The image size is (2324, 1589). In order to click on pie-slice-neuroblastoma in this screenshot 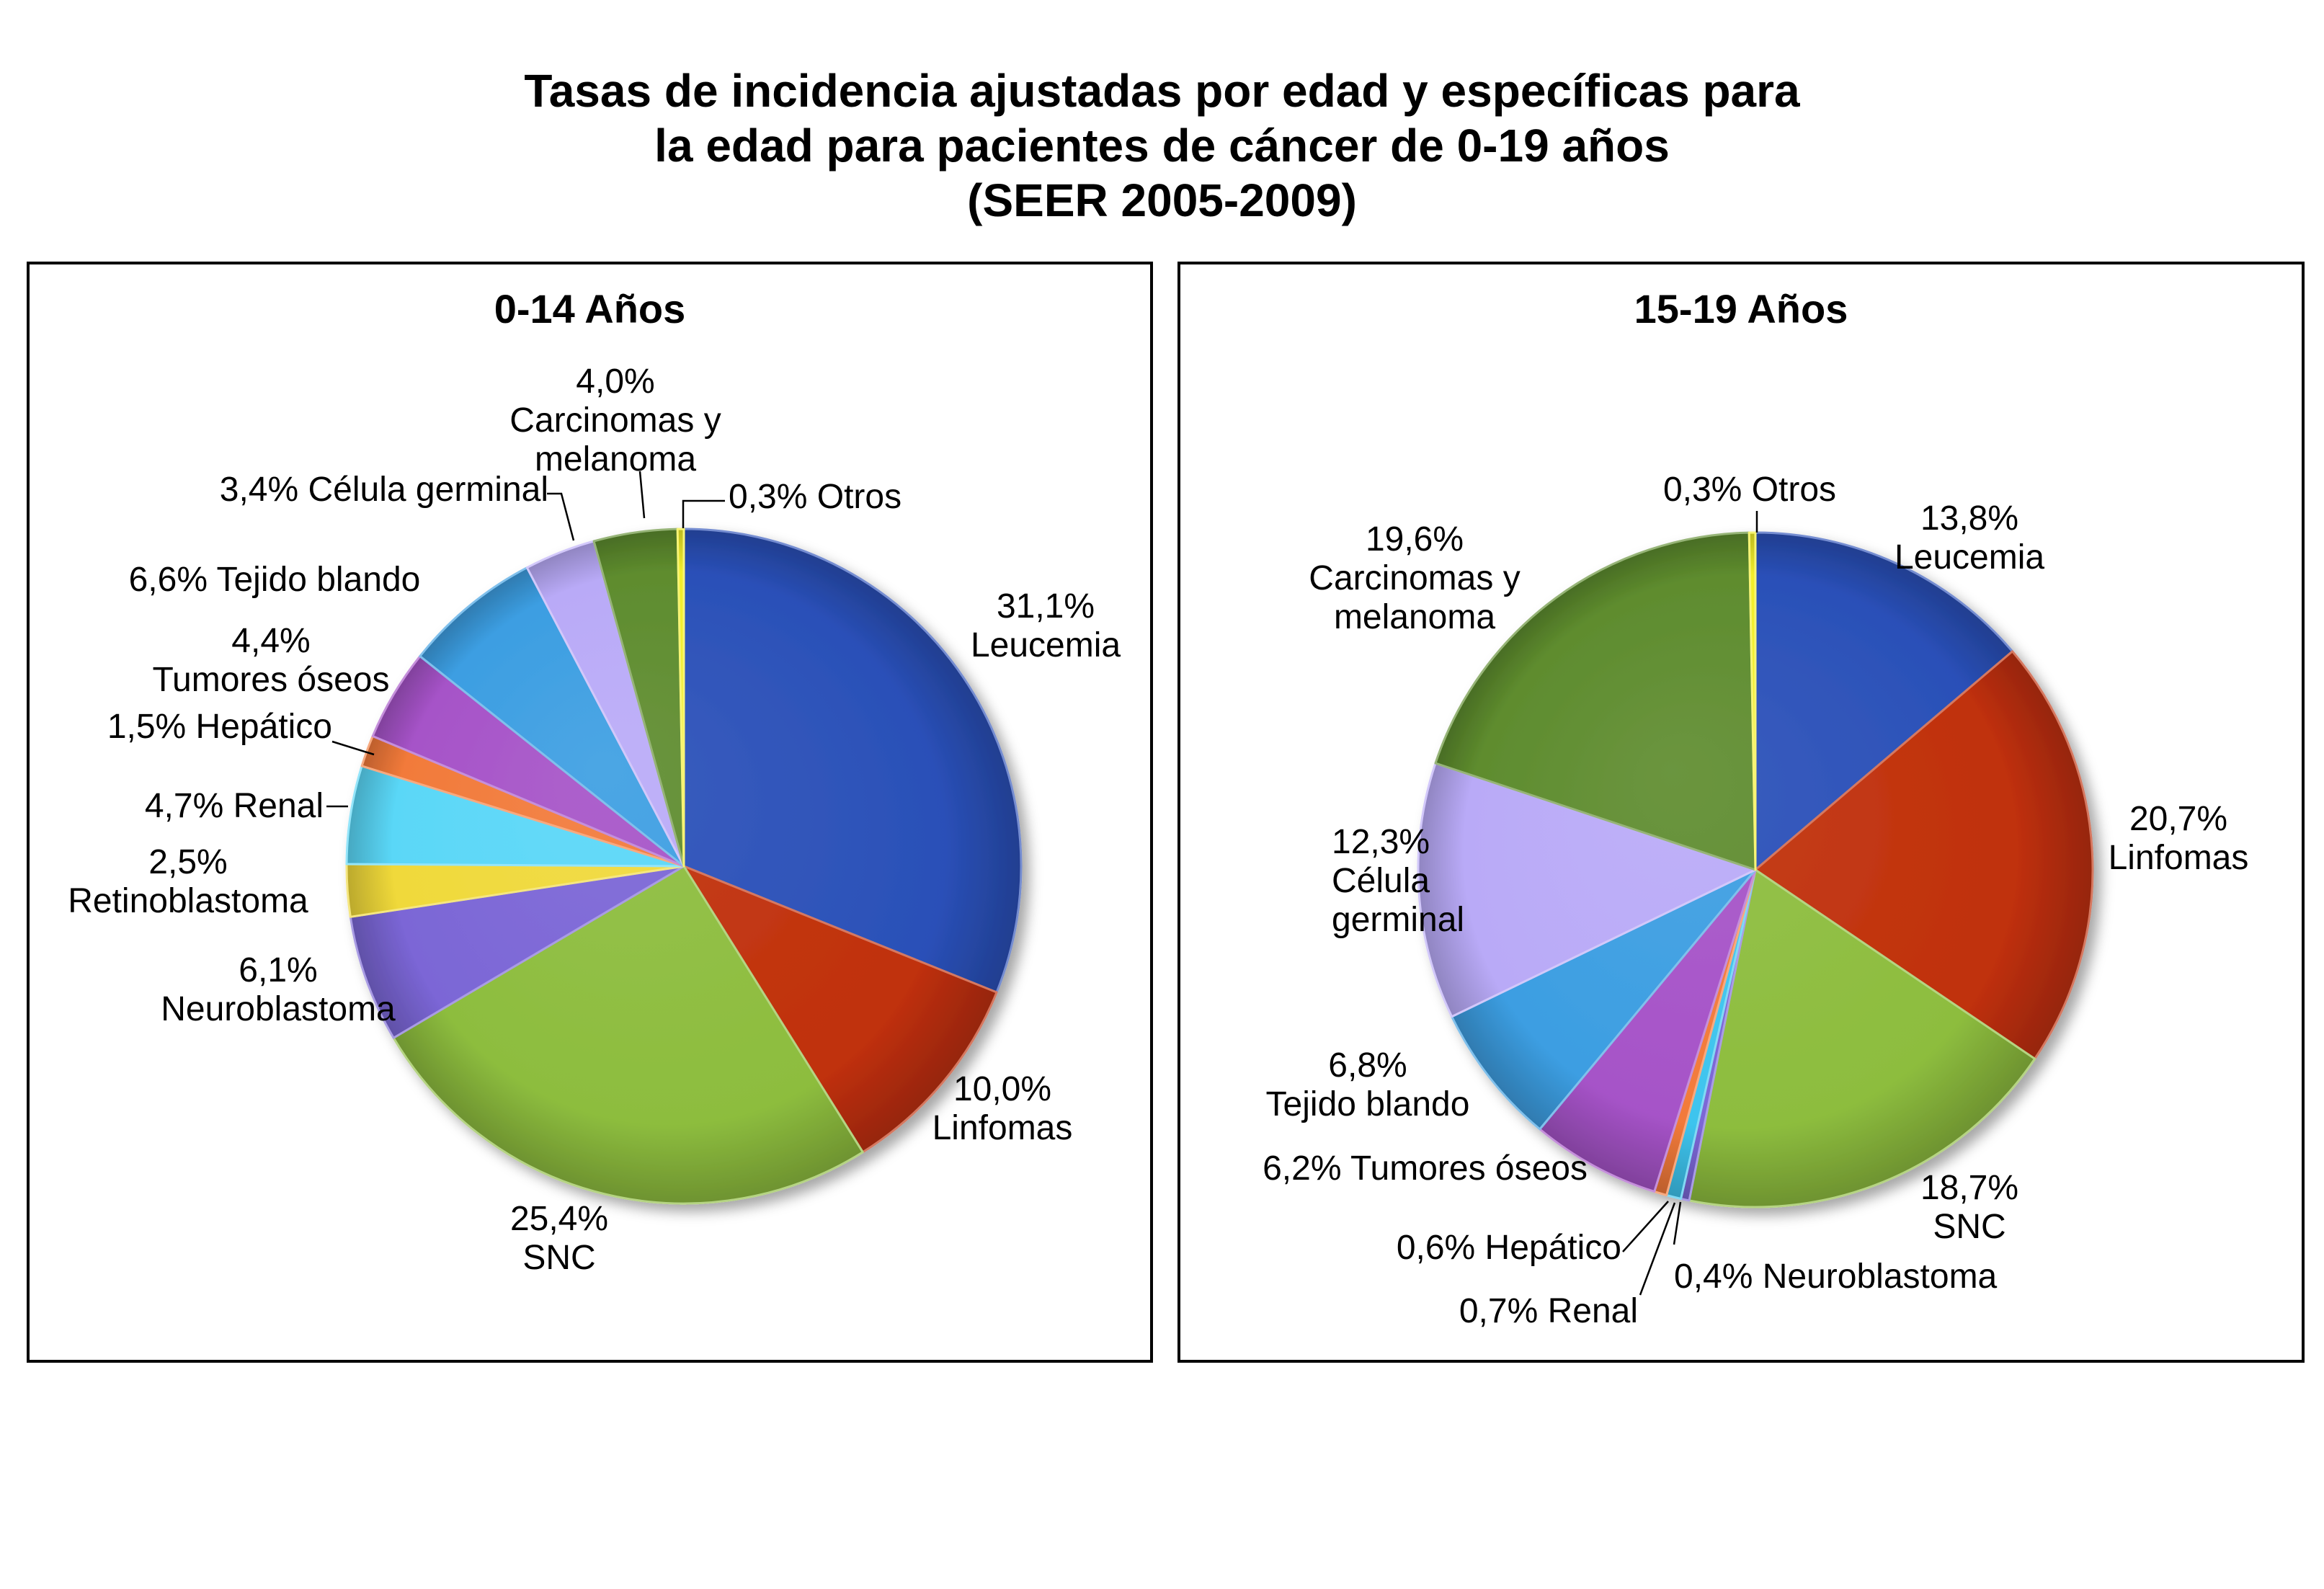, I will do `click(517, 952)`.